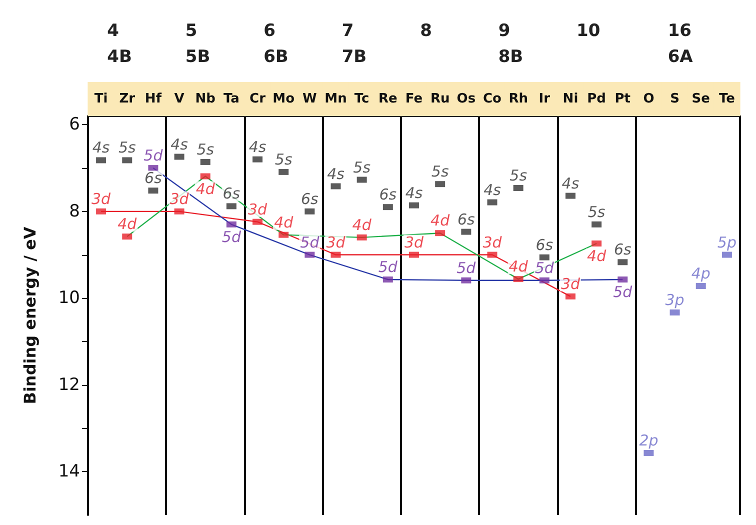 The height and width of the screenshot is (525, 756). Describe the element at coordinates (276, 44) in the screenshot. I see `text: 6 6B` at that location.